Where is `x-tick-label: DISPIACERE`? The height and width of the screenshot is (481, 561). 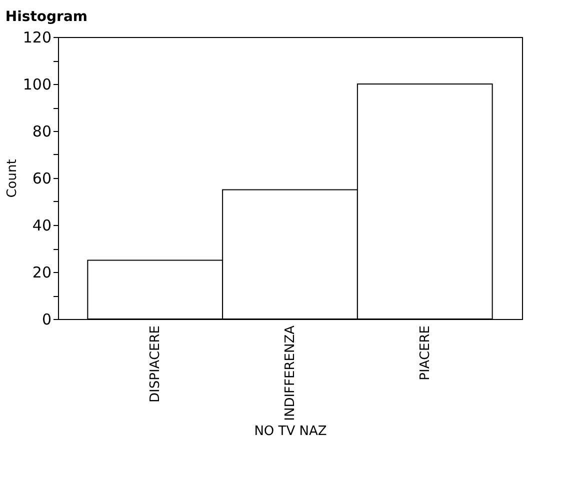
x-tick-label: DISPIACERE is located at coordinates (156, 364).